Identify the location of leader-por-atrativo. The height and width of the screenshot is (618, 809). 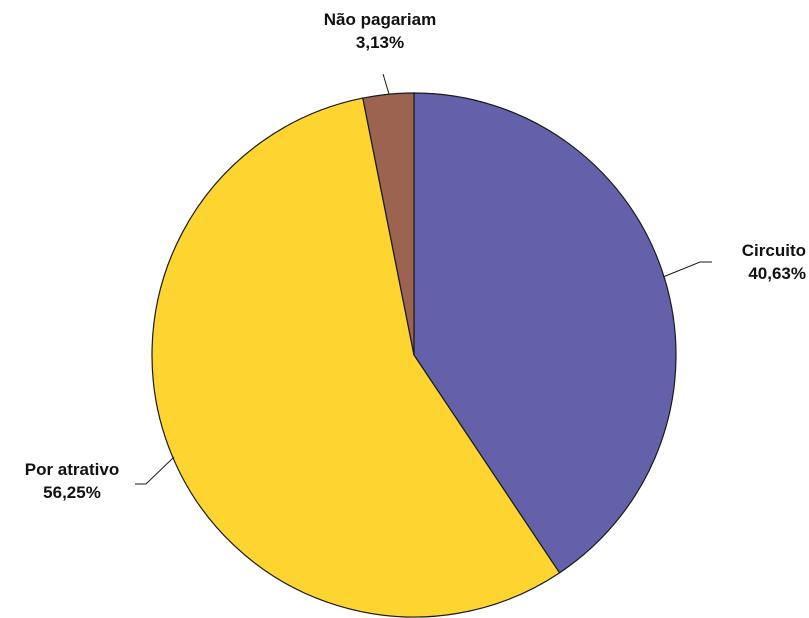
(155, 470).